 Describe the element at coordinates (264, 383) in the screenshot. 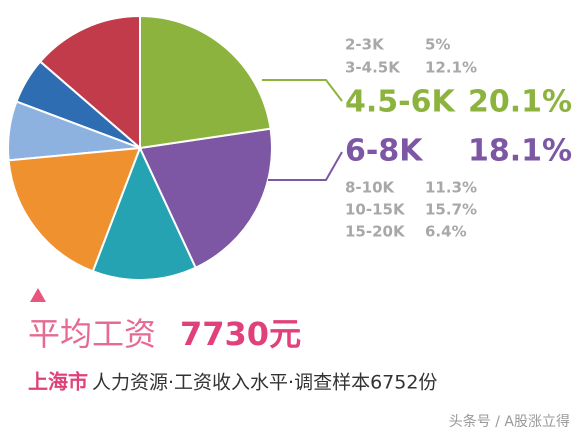

I see `subtitle: 人力资源·工资收入水平·调查样本6752份` at that location.